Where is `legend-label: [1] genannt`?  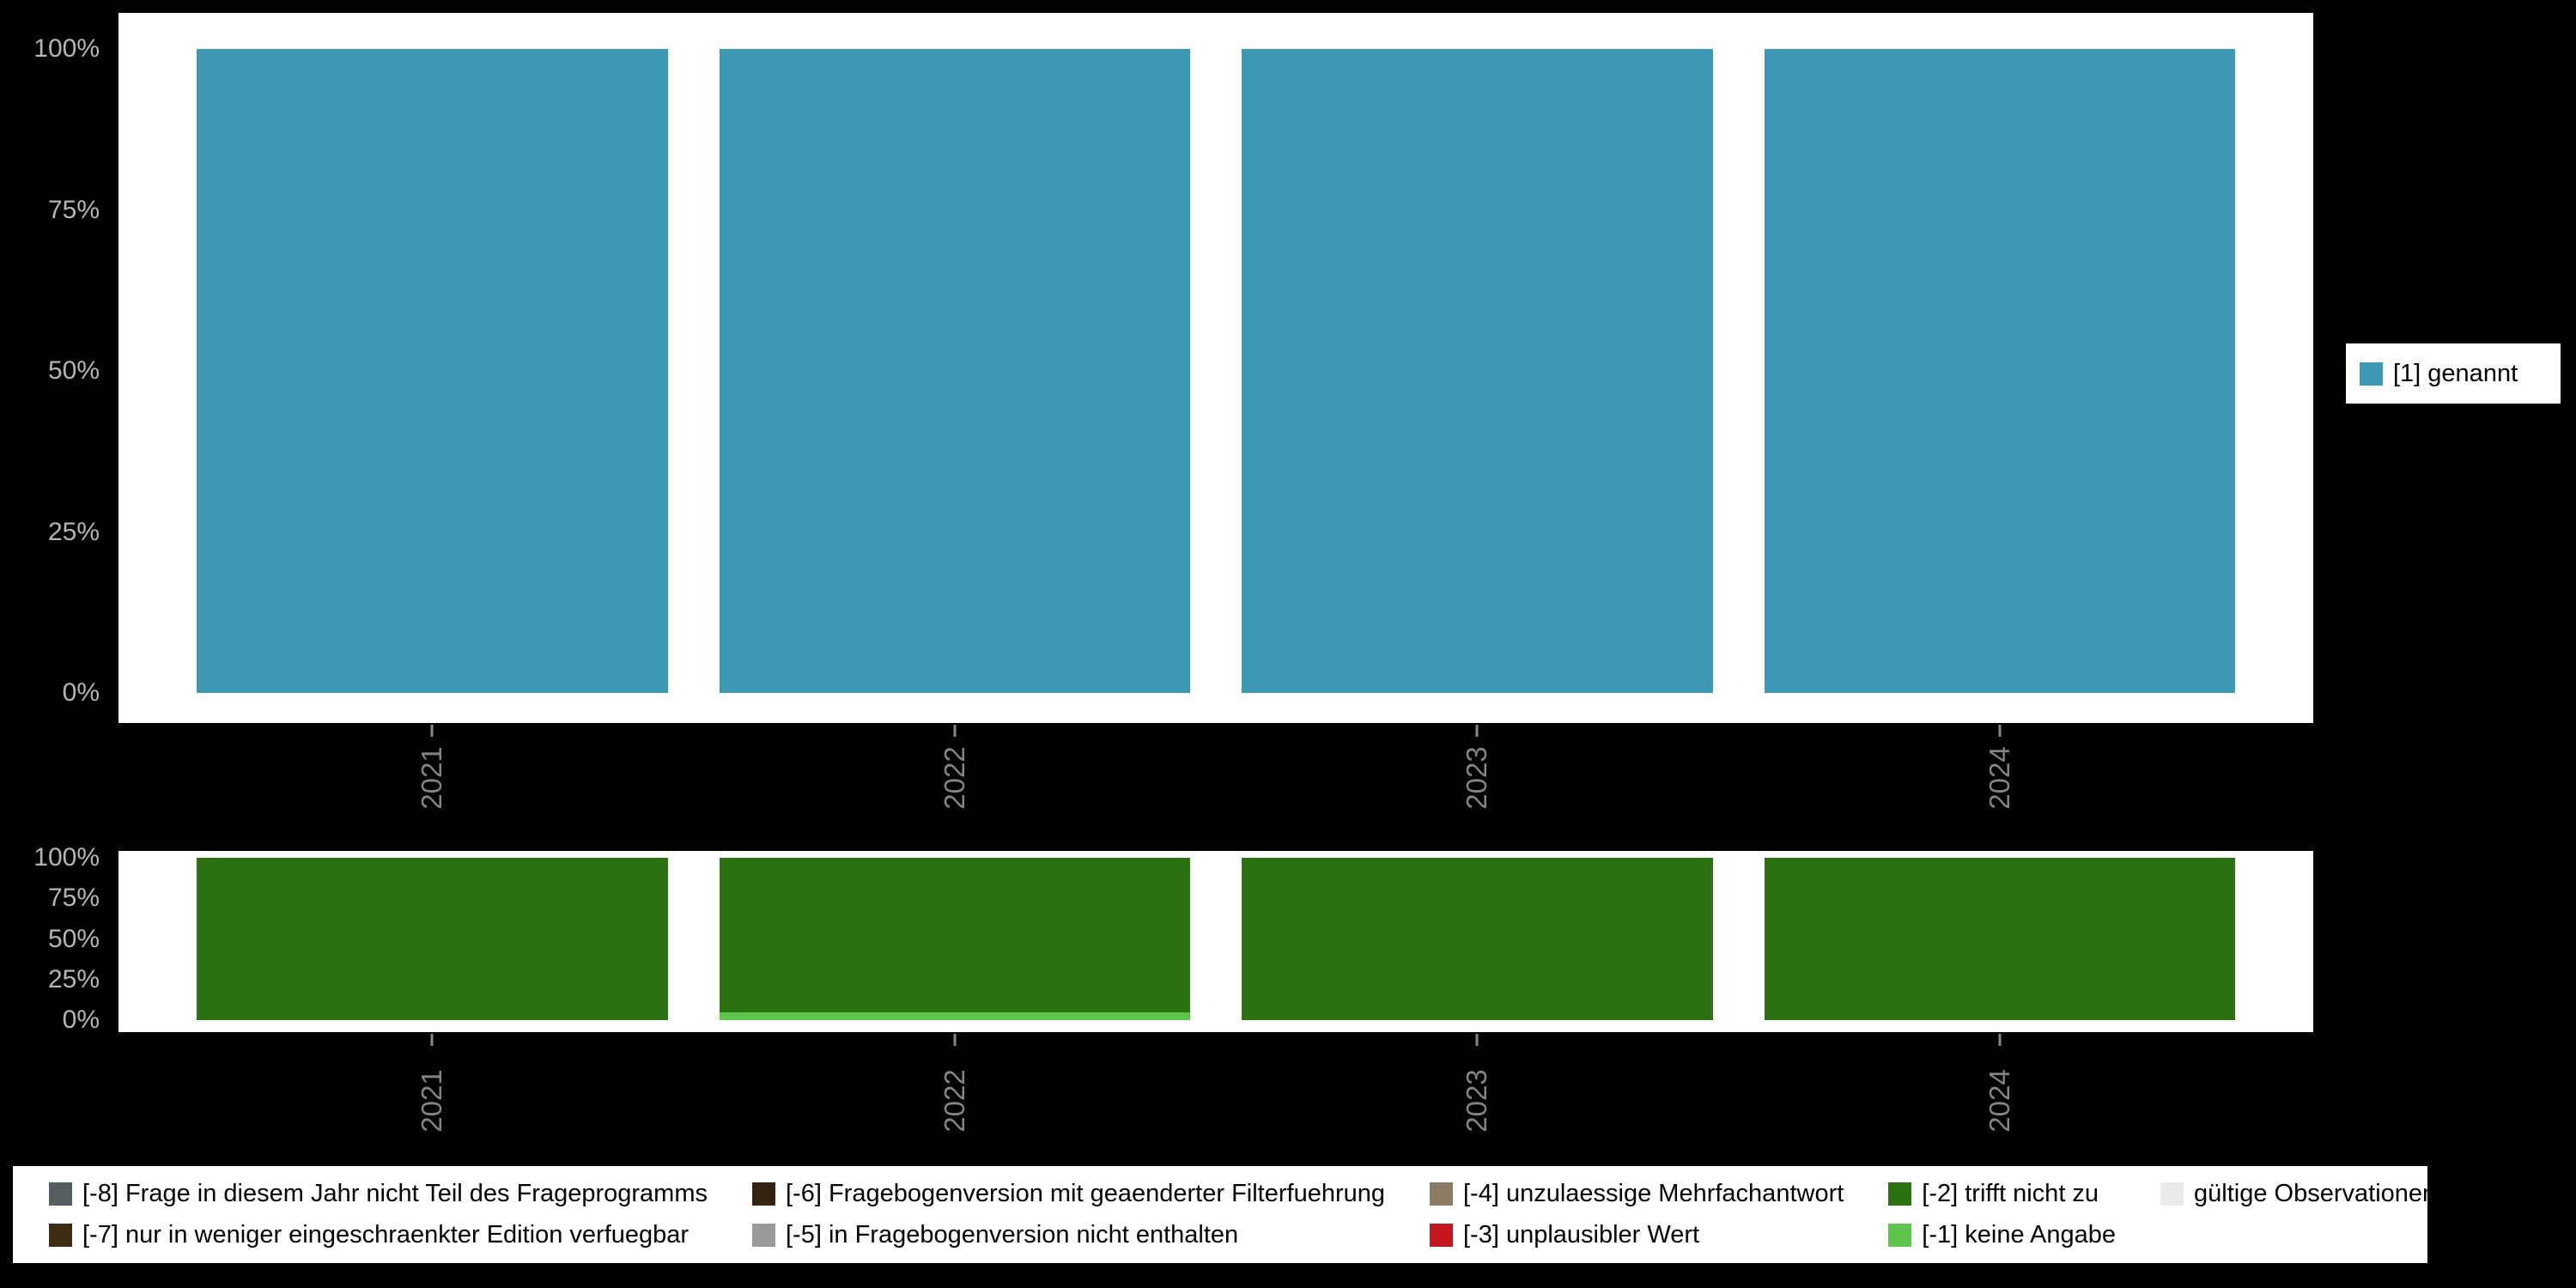
legend-label: [1] genannt is located at coordinates (2456, 373).